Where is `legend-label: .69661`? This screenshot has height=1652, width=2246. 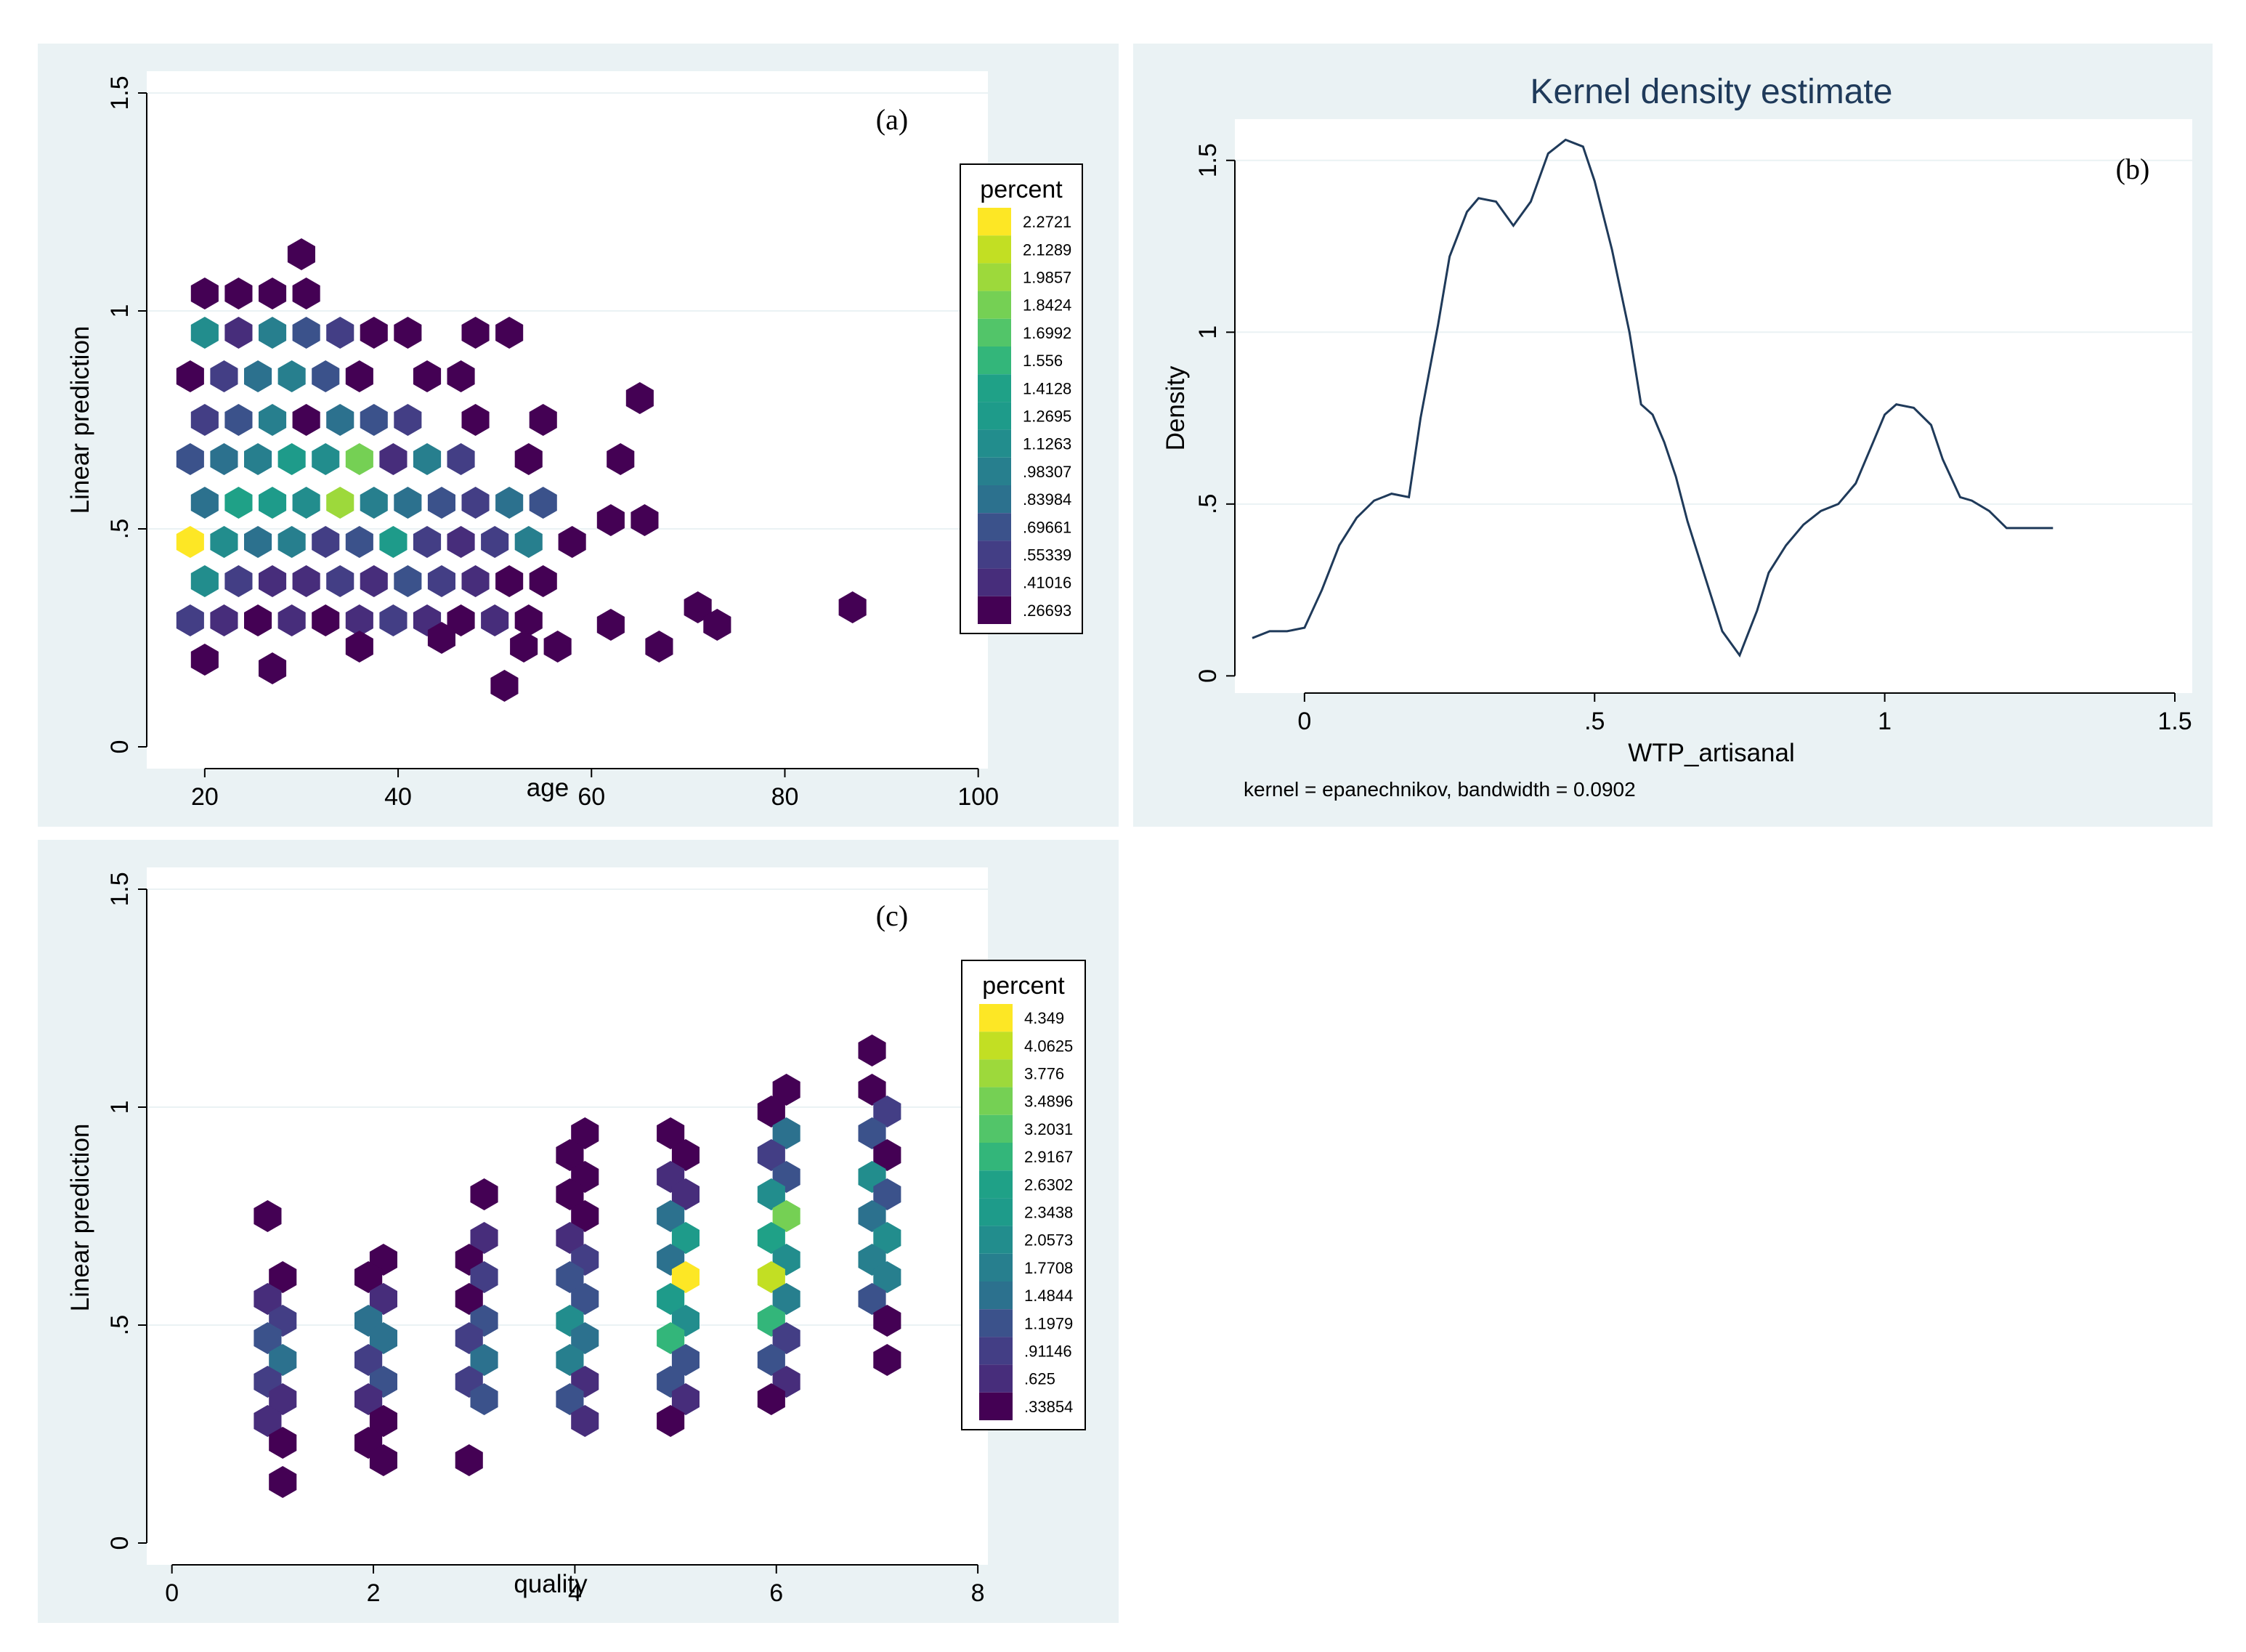 legend-label: .69661 is located at coordinates (1047, 527).